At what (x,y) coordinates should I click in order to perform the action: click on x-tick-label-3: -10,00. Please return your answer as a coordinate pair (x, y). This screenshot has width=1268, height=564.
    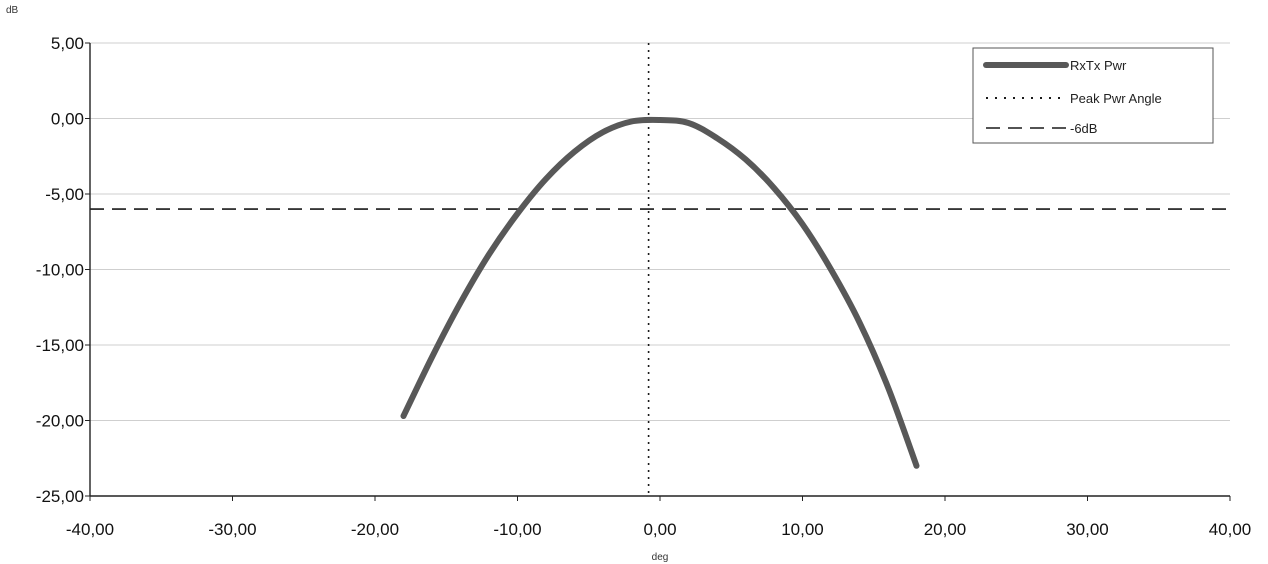
    Looking at the image, I should click on (517, 529).